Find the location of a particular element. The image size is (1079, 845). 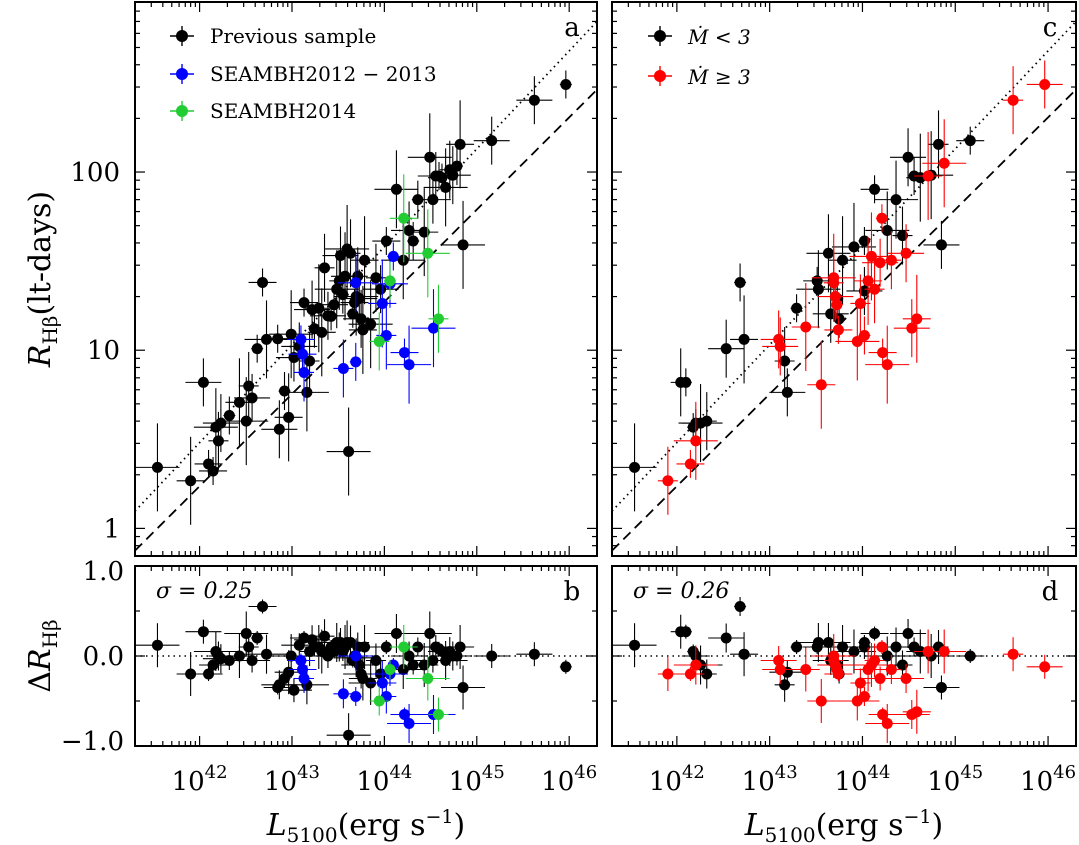

x-tick-labels-d: 1042 1043 1044 1045 1046 is located at coordinates (862, 779).